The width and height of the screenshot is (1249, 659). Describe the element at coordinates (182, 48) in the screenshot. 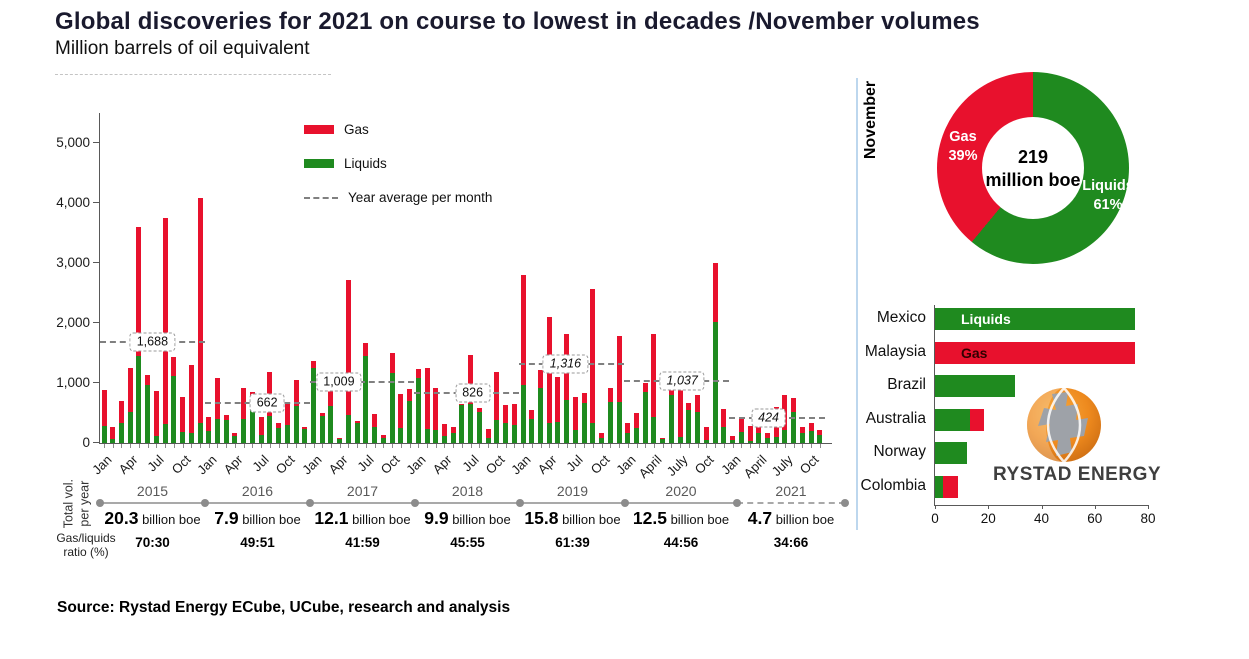

I see `page-subtitle: Million barrels of oil equivalent` at that location.